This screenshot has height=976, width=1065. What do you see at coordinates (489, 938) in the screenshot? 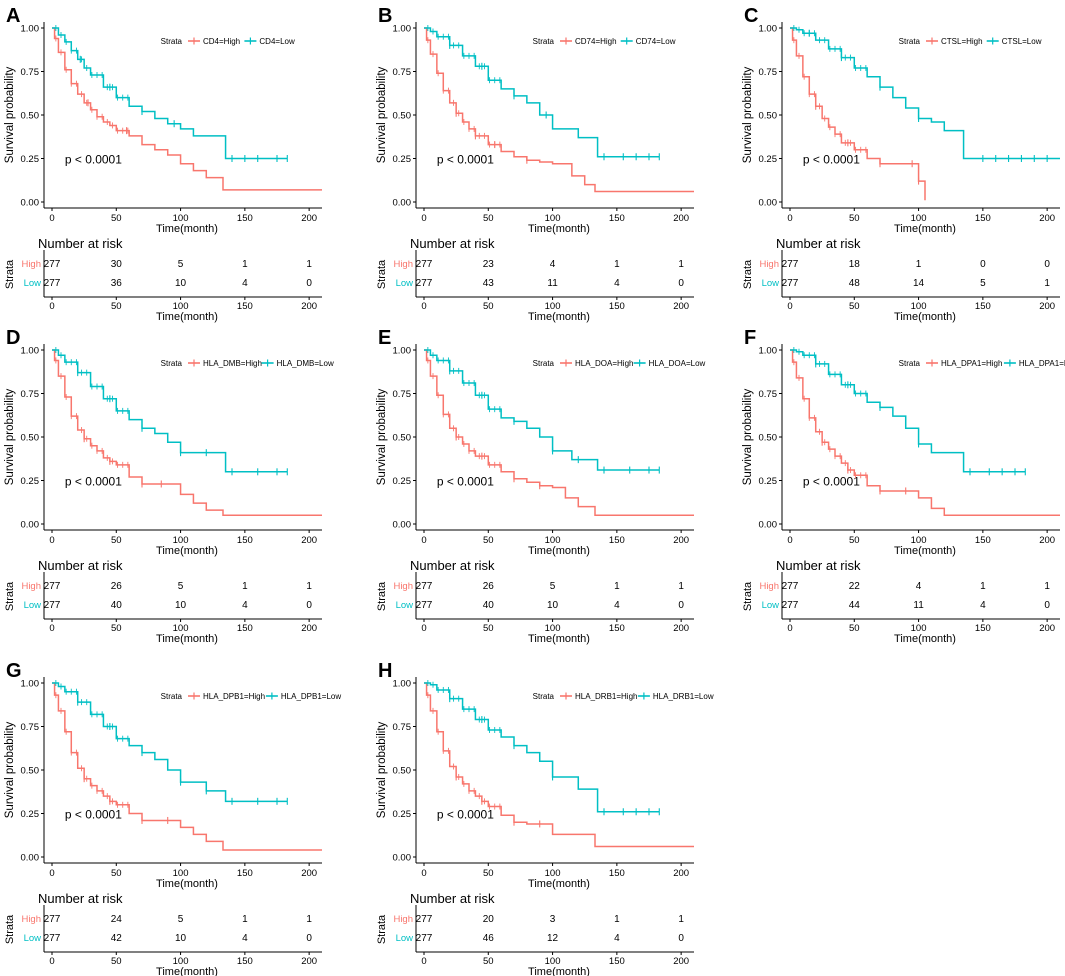
I see `risk-count-low: 46` at bounding box center [489, 938].